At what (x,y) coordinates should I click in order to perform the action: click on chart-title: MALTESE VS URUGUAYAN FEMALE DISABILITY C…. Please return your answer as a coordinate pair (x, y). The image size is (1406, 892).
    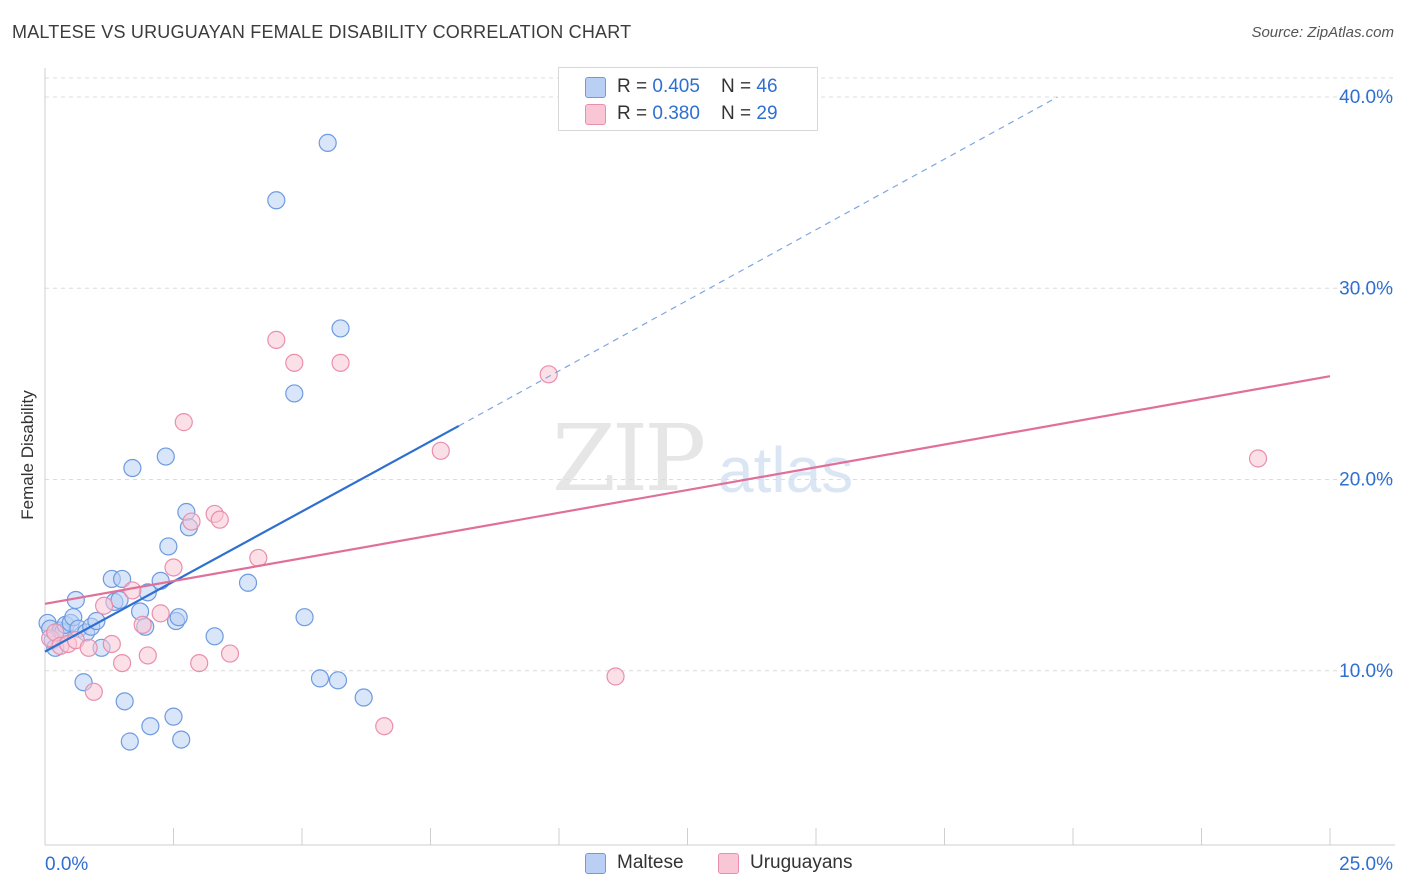
    Looking at the image, I should click on (322, 32).